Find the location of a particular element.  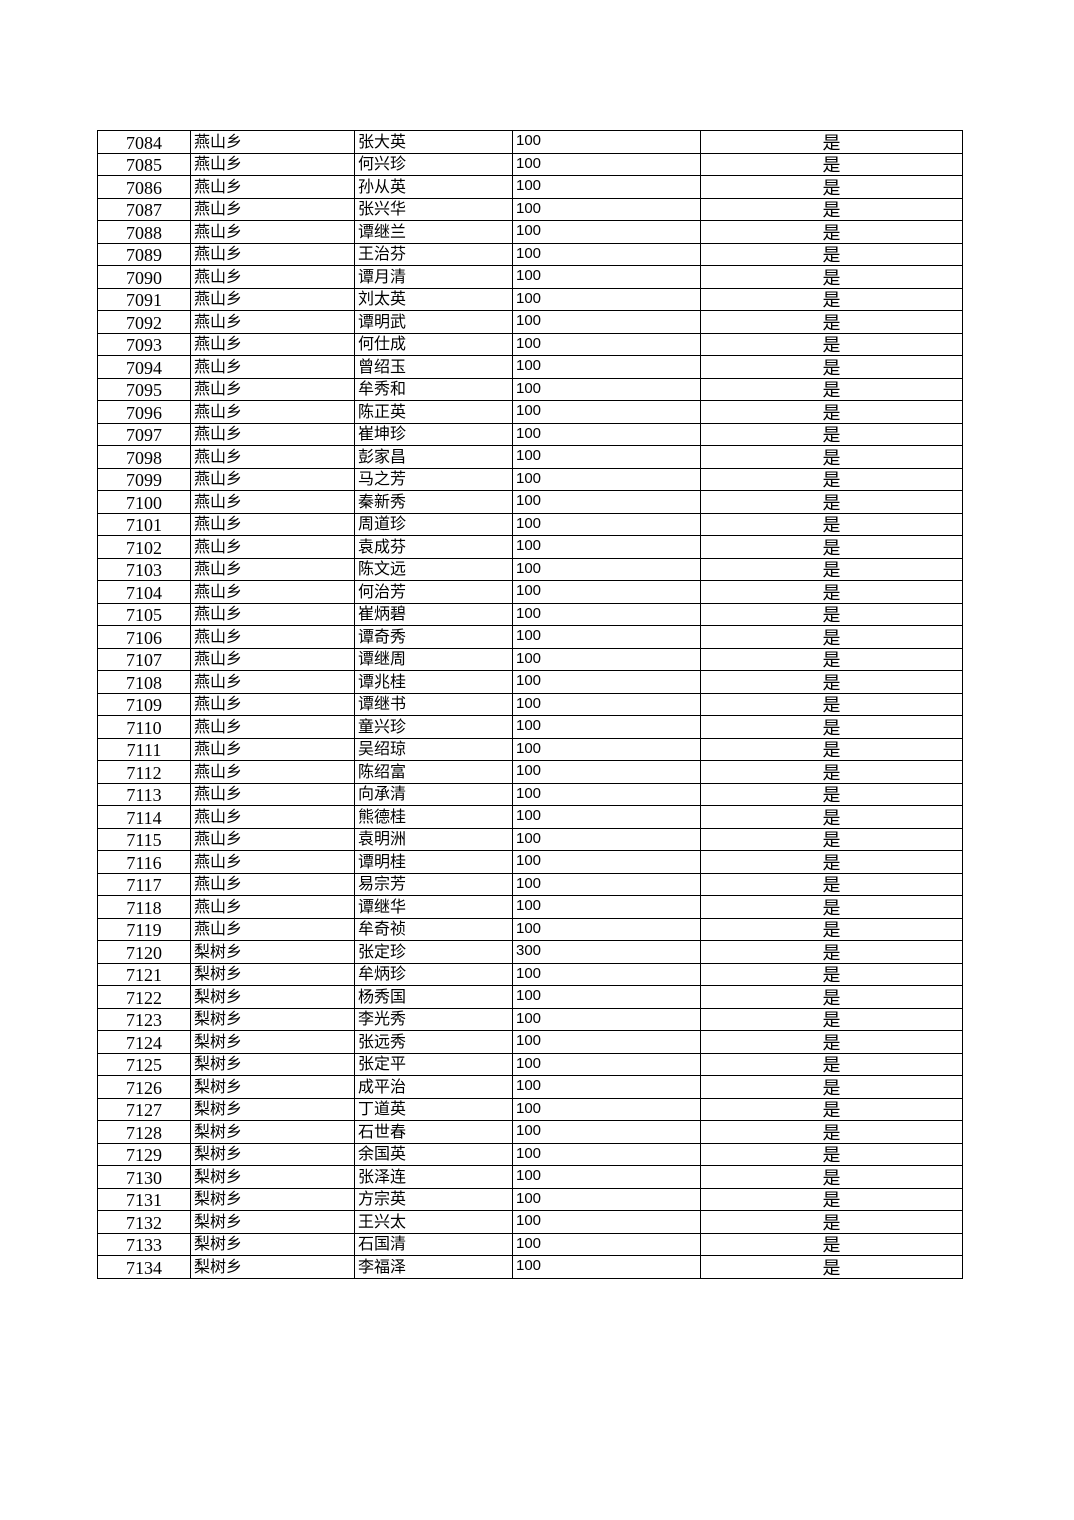

row-number-cell: 7089 is located at coordinates (144, 254).